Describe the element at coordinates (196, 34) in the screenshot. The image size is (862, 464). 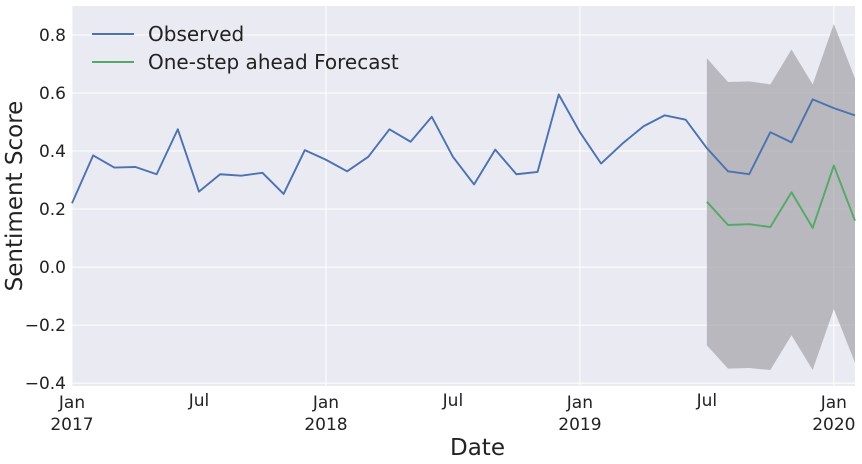
I see `legend-label: Observed` at that location.